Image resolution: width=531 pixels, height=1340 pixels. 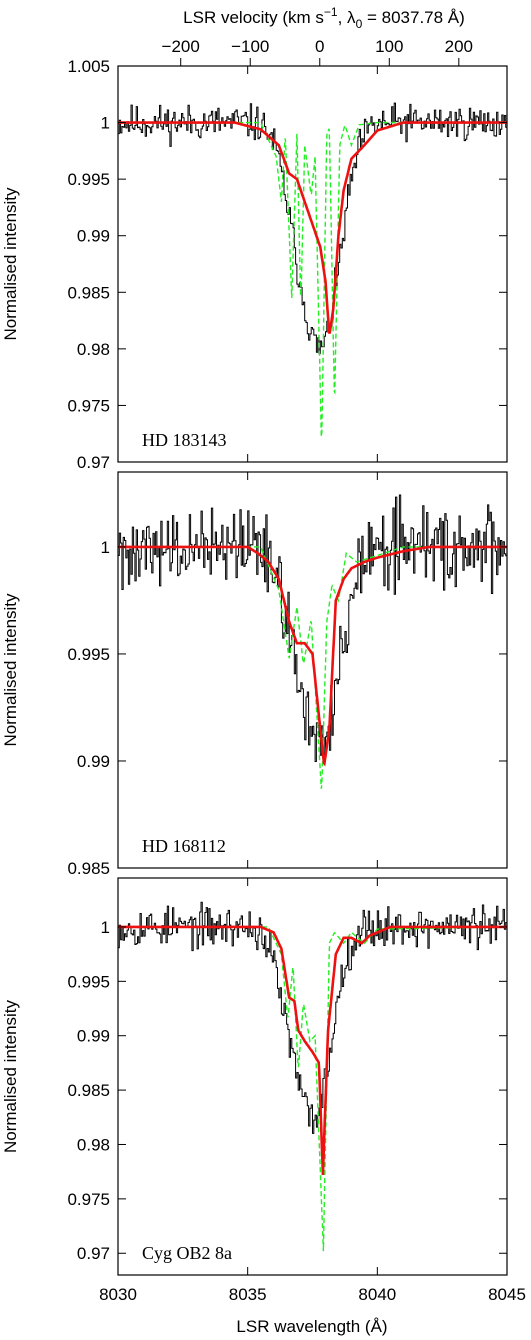 What do you see at coordinates (312, 1294) in the screenshot?
I see `bottom-wavelength-axis: 8030 8035 8040 8045` at bounding box center [312, 1294].